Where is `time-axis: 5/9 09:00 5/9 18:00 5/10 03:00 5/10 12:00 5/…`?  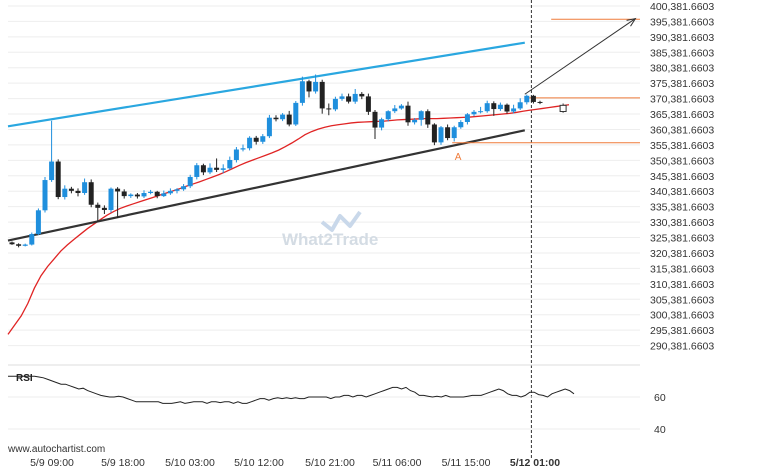 time-axis: 5/9 09:00 5/9 18:00 5/10 03:00 5/10 12:00 5/… is located at coordinates (295, 463).